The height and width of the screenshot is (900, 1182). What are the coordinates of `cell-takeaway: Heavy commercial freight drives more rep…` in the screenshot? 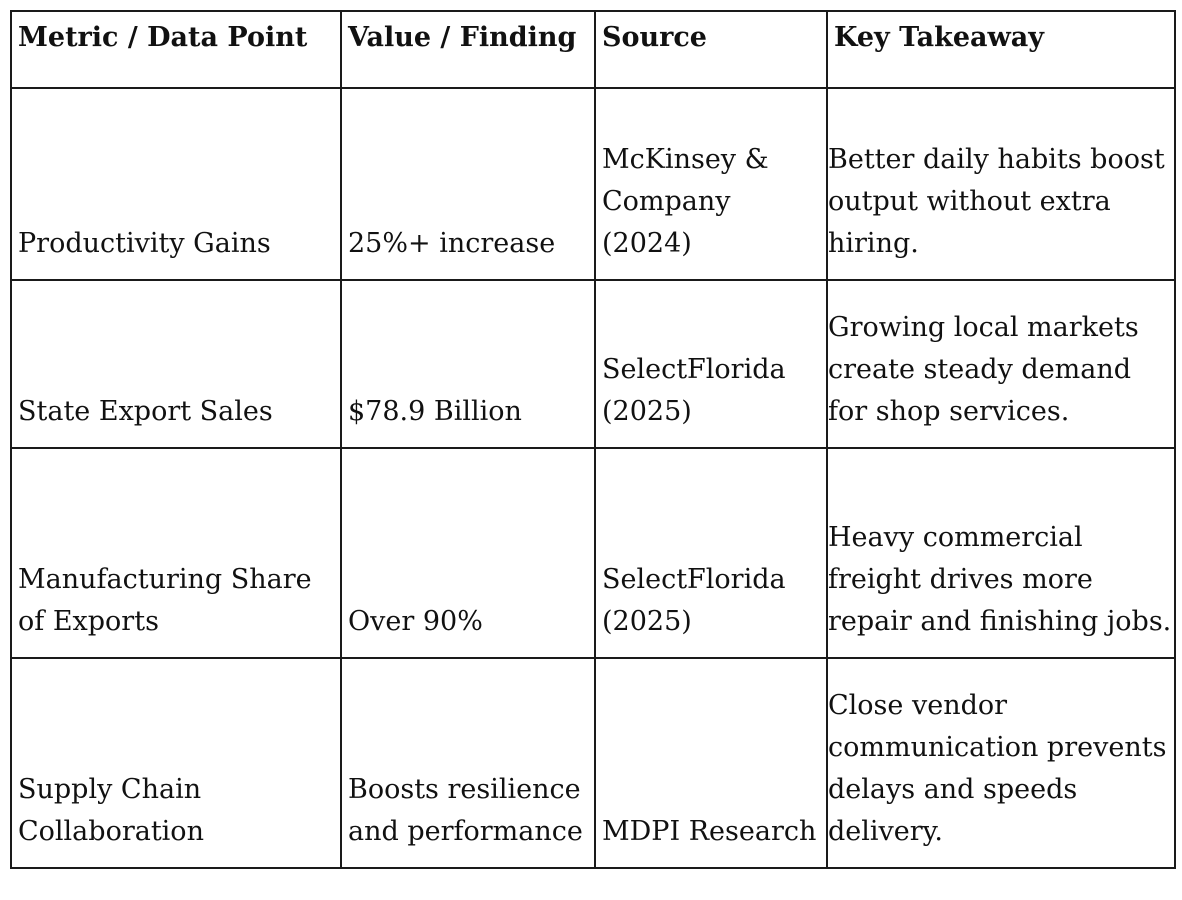 It's located at (1001, 553).